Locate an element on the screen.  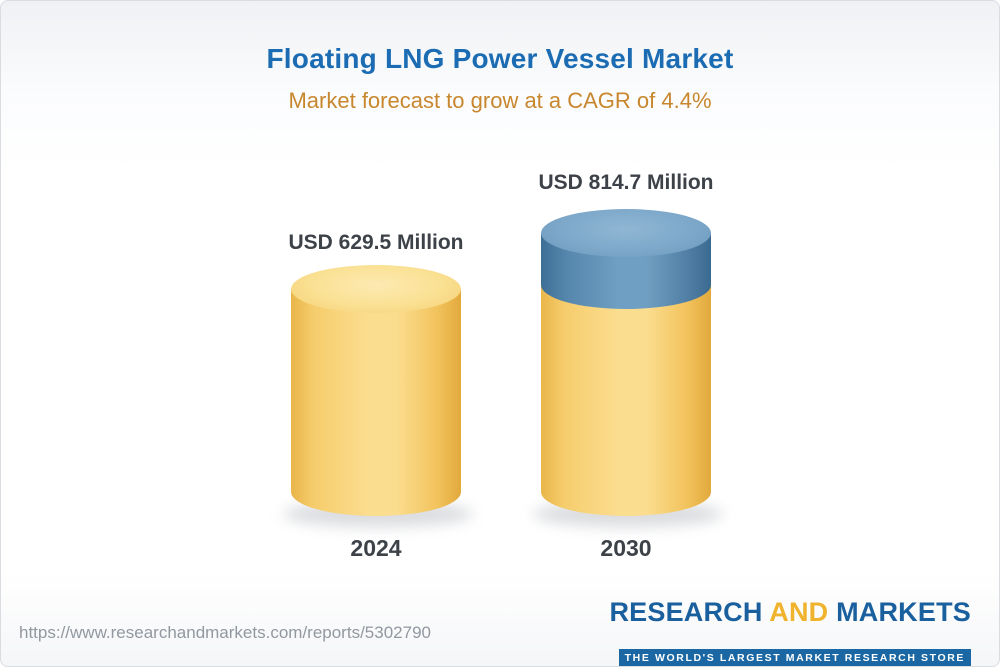
bar-2030-top-ellipse is located at coordinates (626, 233).